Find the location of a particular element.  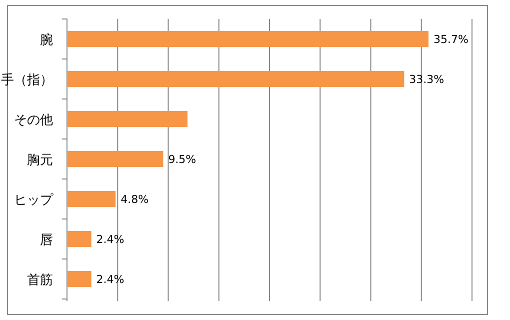

y-tick-label: 腕 is located at coordinates (46, 40).